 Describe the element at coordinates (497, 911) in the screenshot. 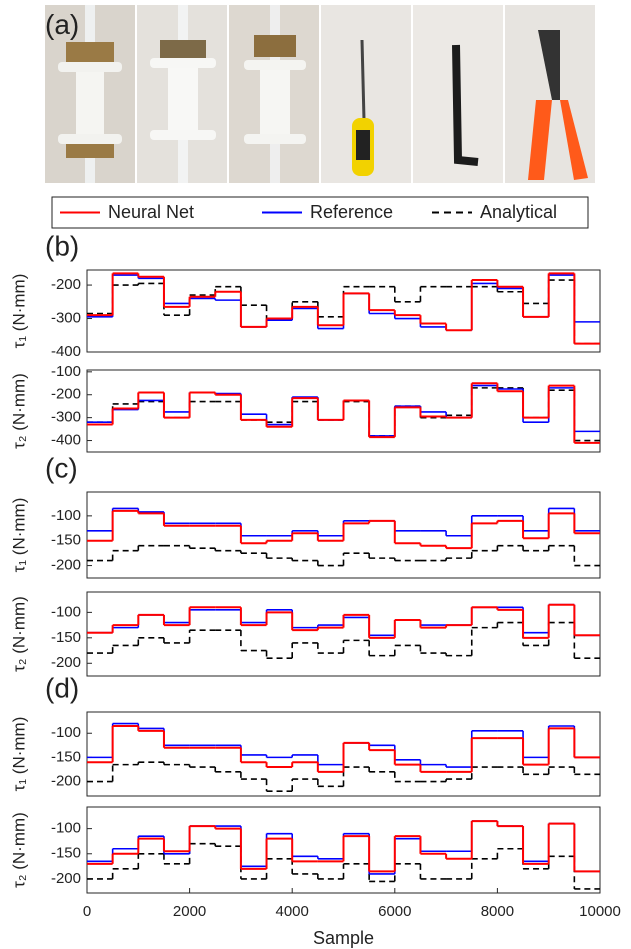

I see `x-tick-label: 8000` at that location.